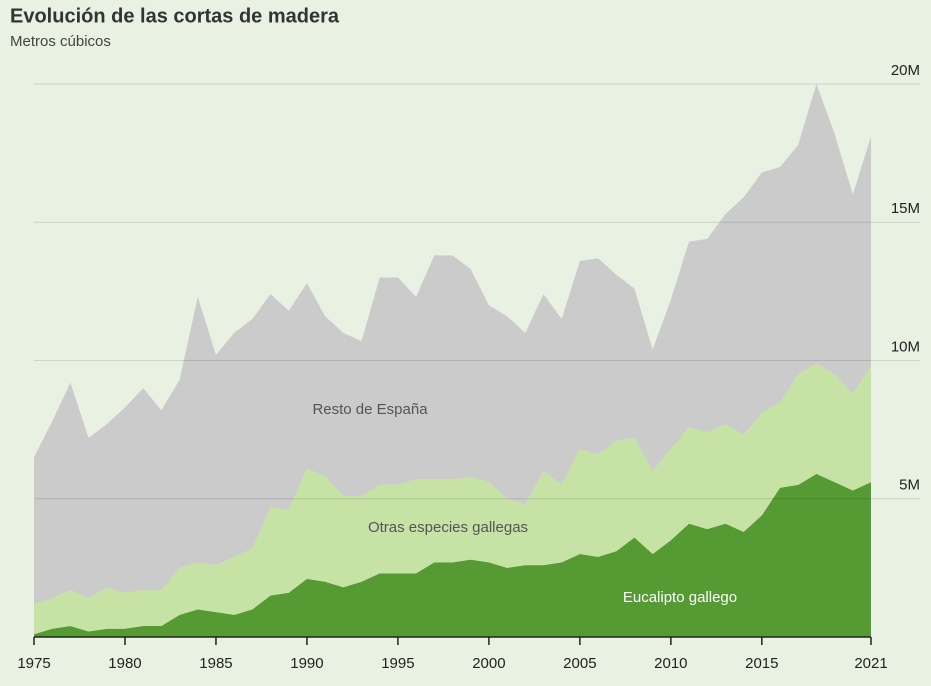  What do you see at coordinates (579, 663) in the screenshot?
I see `x-tick-label: 2005` at bounding box center [579, 663].